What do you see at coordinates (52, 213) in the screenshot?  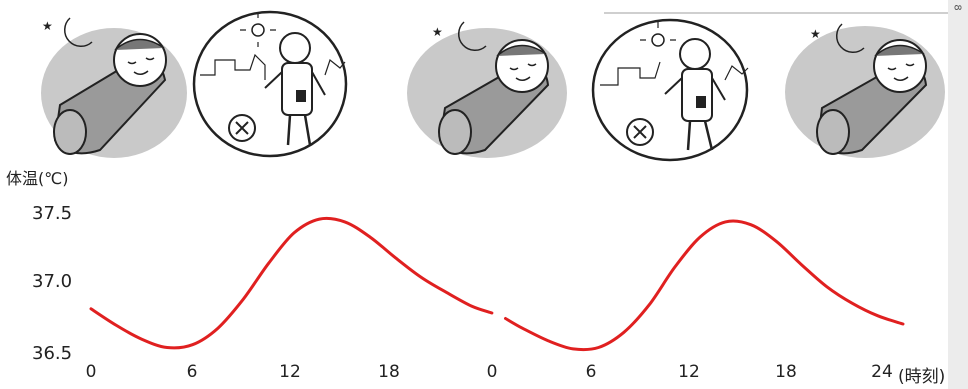 I see `y-tick-label: 37.5` at bounding box center [52, 213].